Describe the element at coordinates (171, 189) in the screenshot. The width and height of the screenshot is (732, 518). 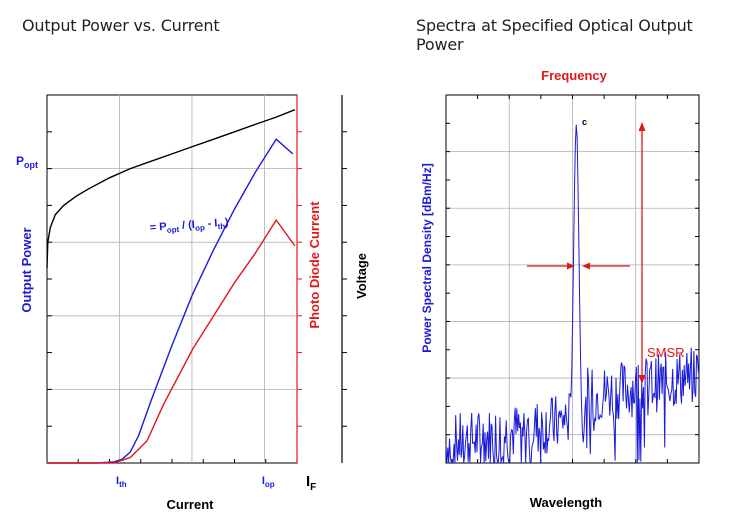
I see `left-series-line-black` at that location.